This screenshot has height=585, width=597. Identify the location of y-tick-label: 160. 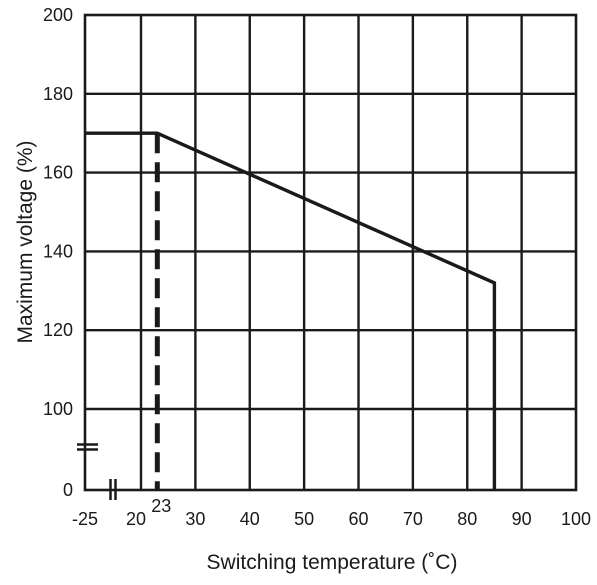
(58, 173).